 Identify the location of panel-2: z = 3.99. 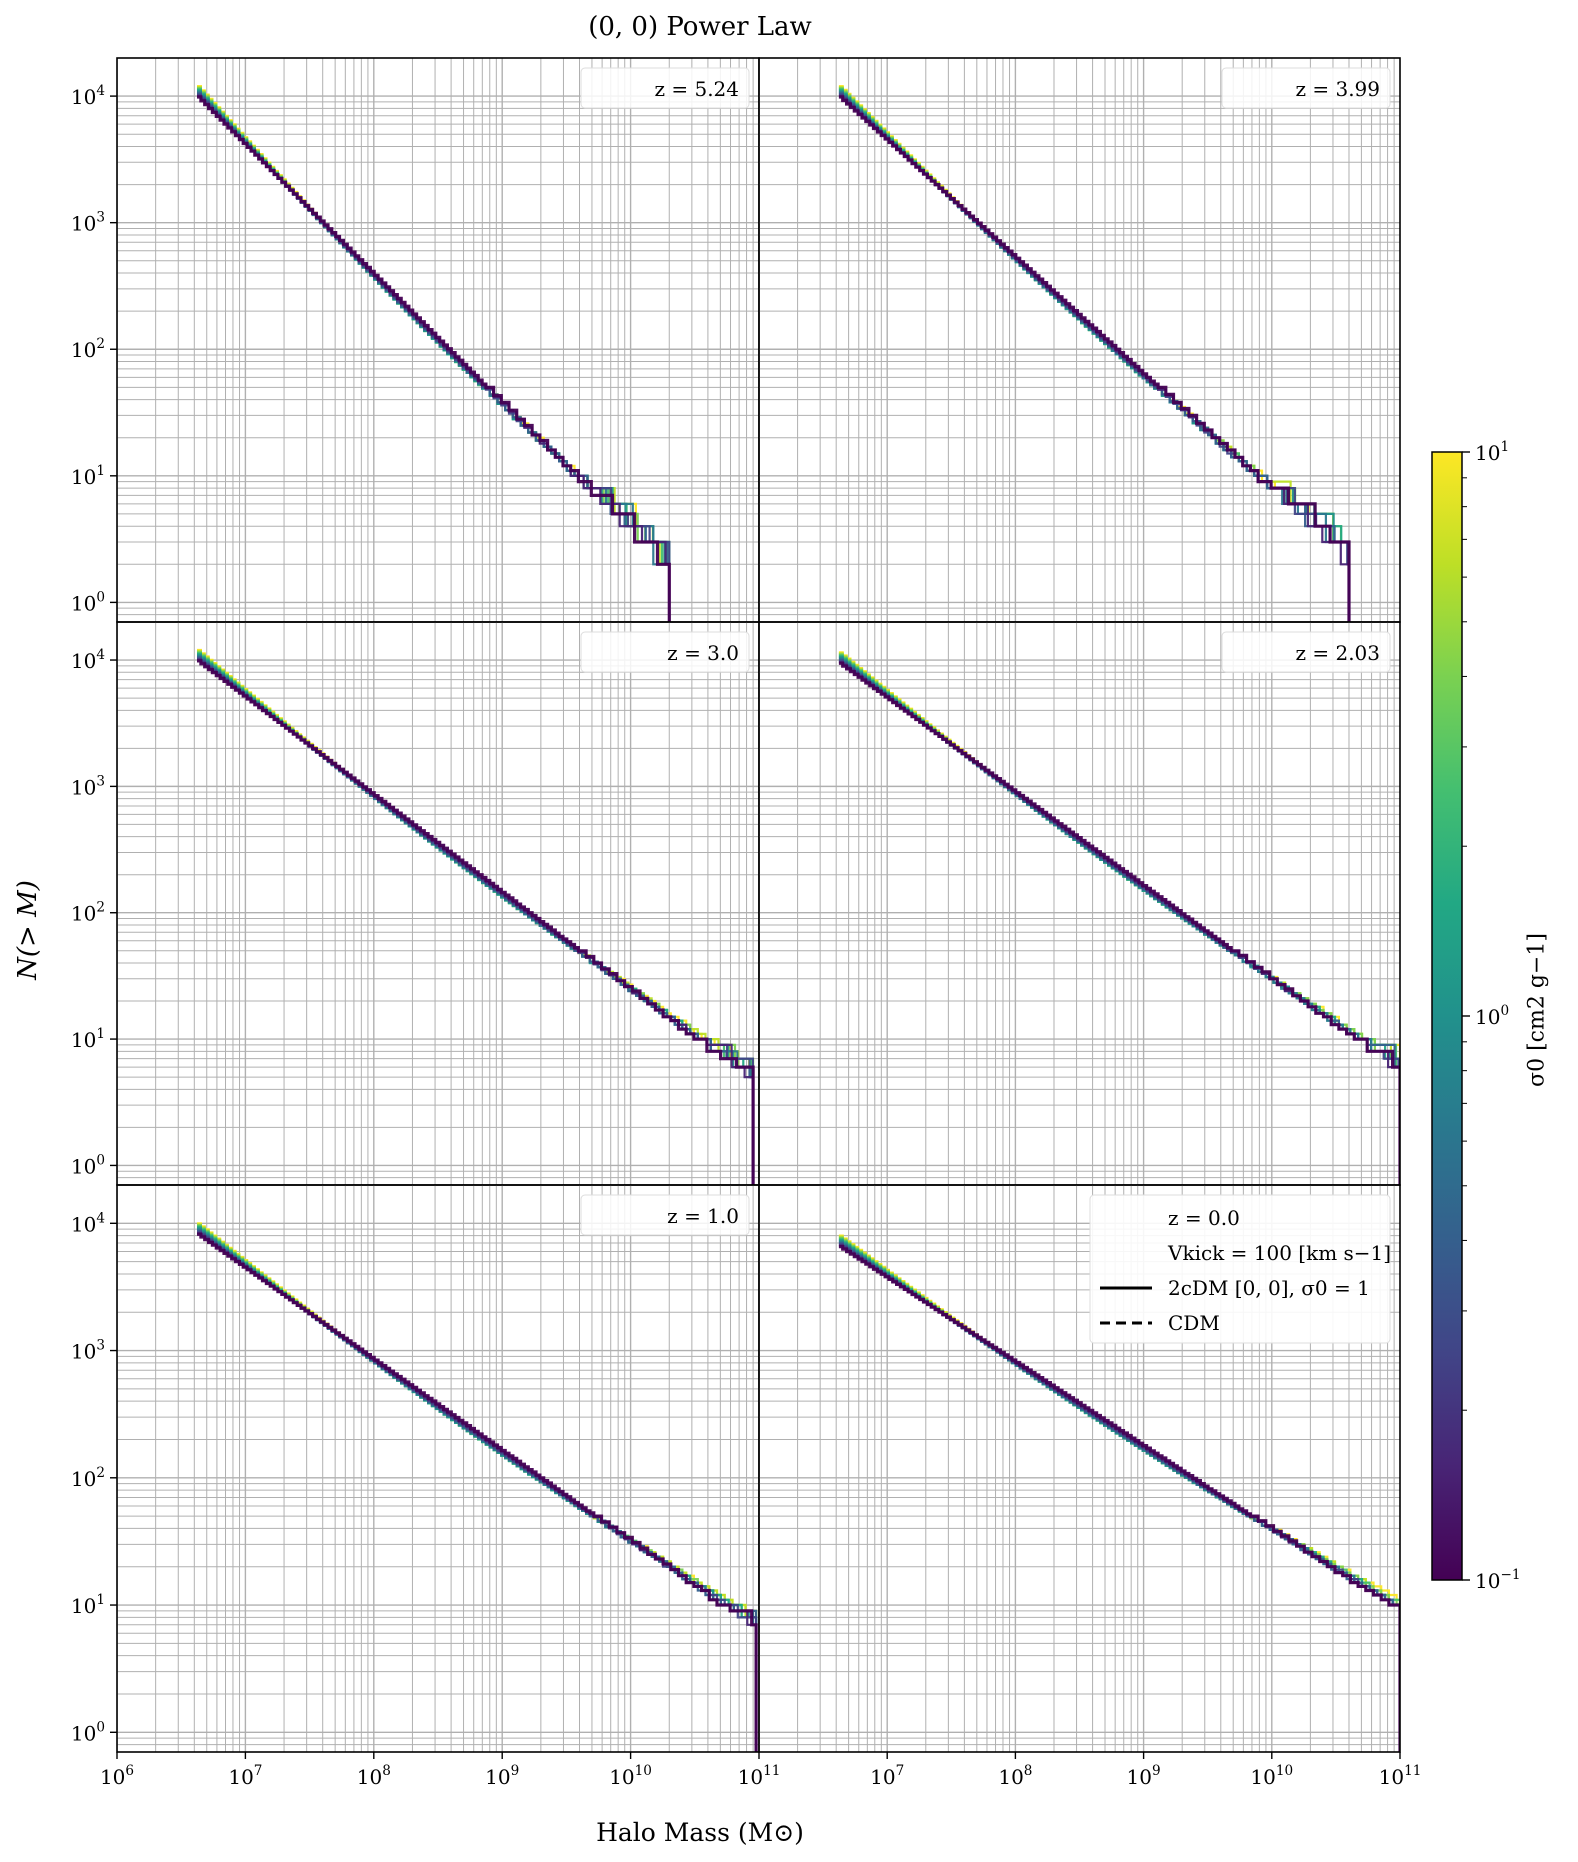
(1079, 340).